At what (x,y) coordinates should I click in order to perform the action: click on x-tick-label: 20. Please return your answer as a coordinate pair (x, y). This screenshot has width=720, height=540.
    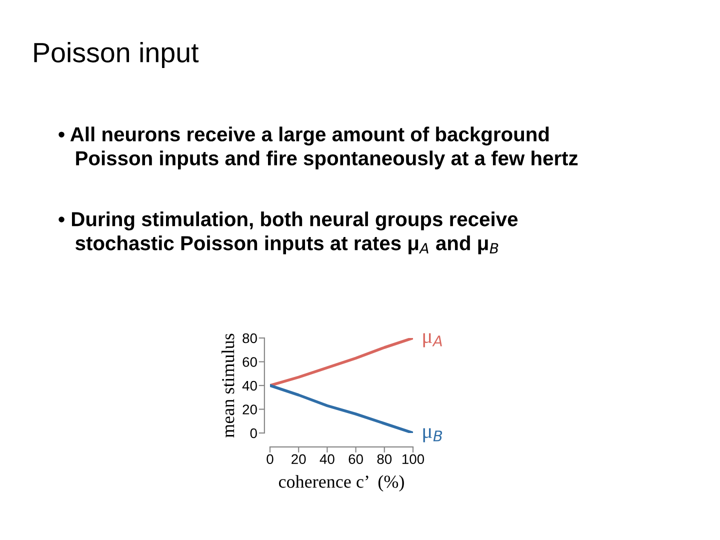
    Looking at the image, I should click on (299, 459).